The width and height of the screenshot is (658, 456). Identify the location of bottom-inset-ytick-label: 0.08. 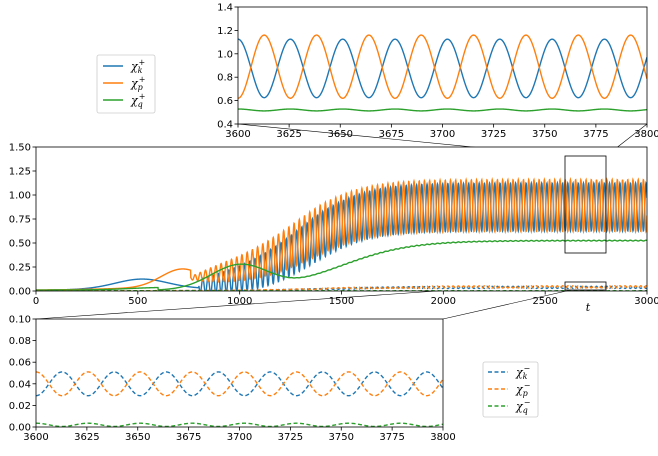
(20, 341).